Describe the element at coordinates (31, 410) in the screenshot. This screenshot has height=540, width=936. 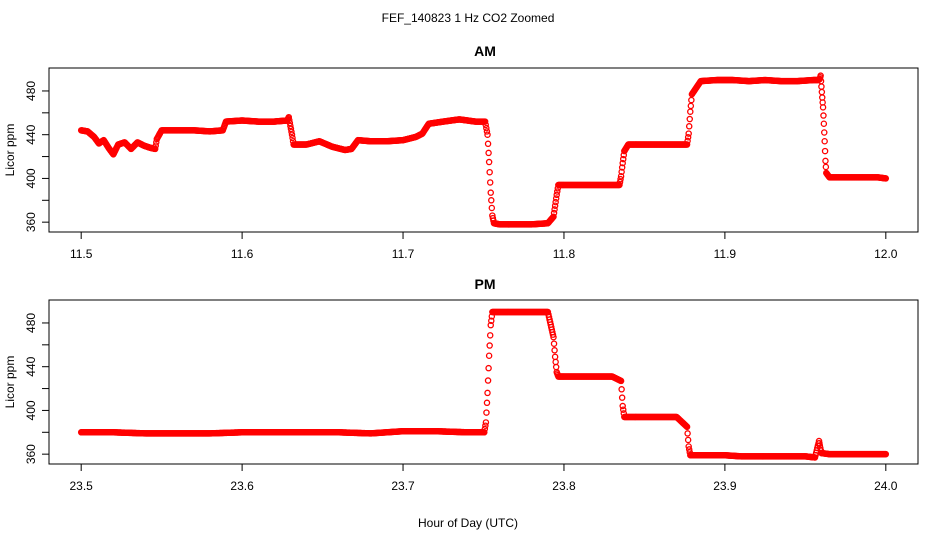
I see `y-tick-label: 400` at that location.